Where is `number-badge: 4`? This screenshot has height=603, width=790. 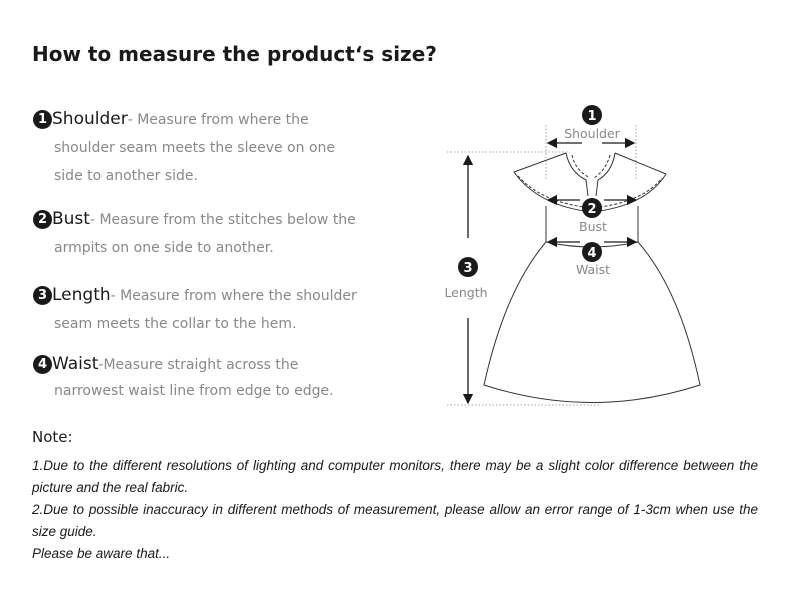 number-badge: 4 is located at coordinates (42, 364).